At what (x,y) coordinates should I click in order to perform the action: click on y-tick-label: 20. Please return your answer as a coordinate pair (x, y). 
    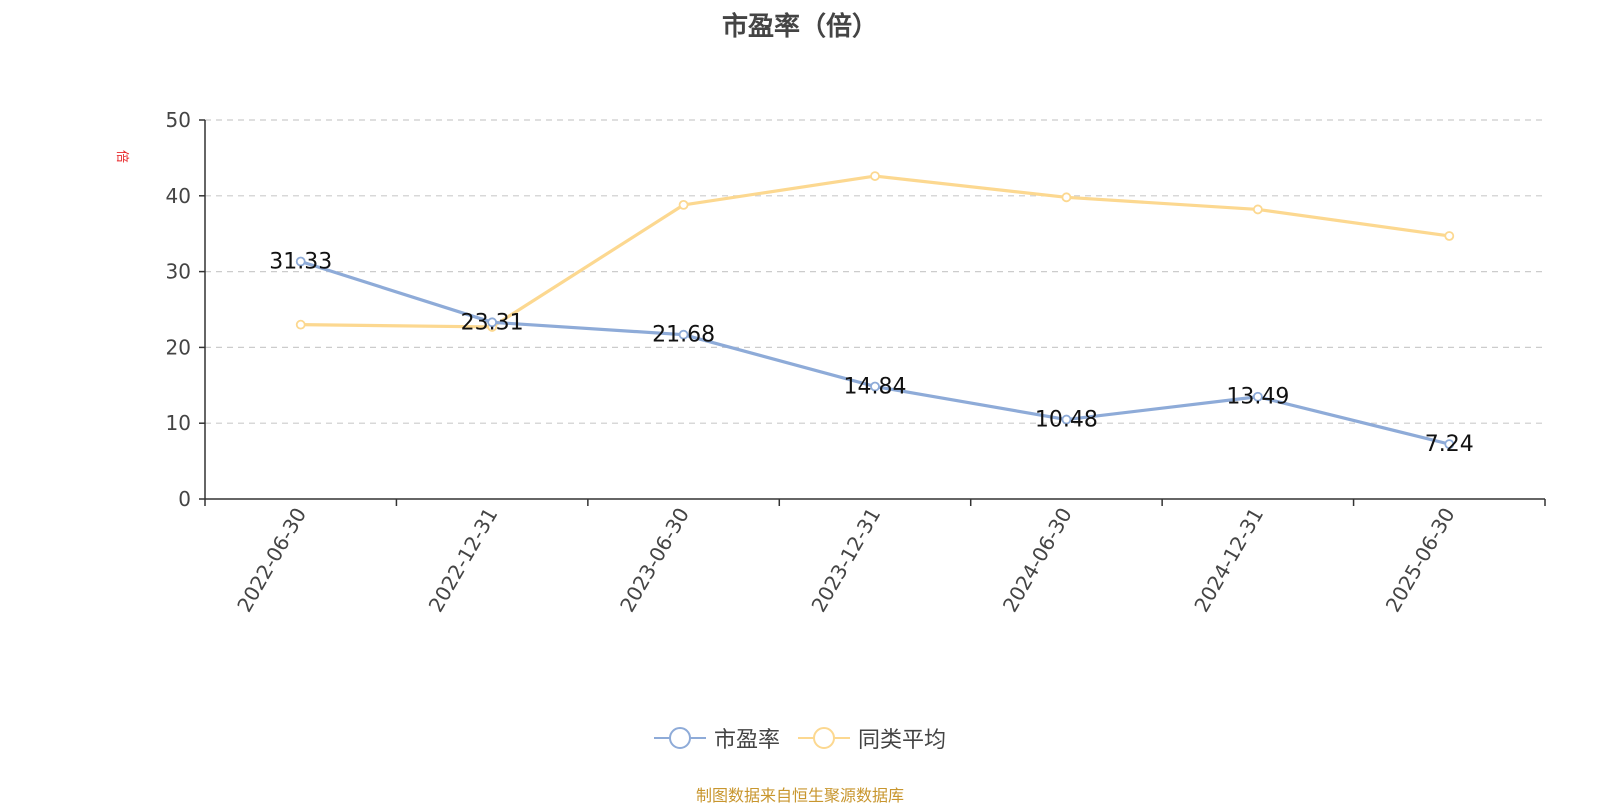
    Looking at the image, I should click on (178, 347).